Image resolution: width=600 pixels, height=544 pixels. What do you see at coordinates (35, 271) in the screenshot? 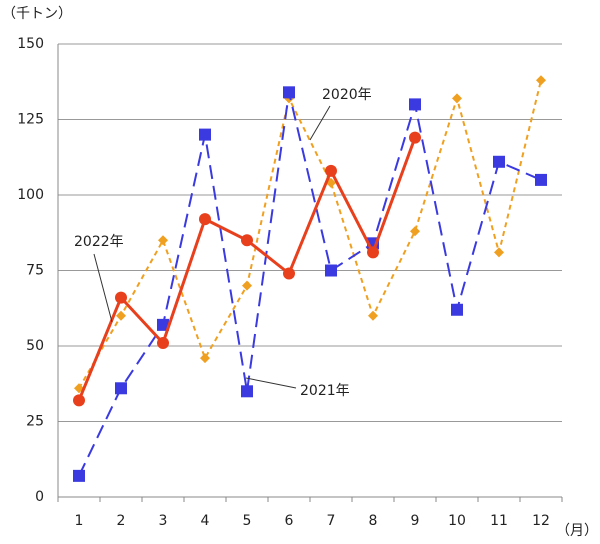
I see `y-tick-label: 75` at bounding box center [35, 271].